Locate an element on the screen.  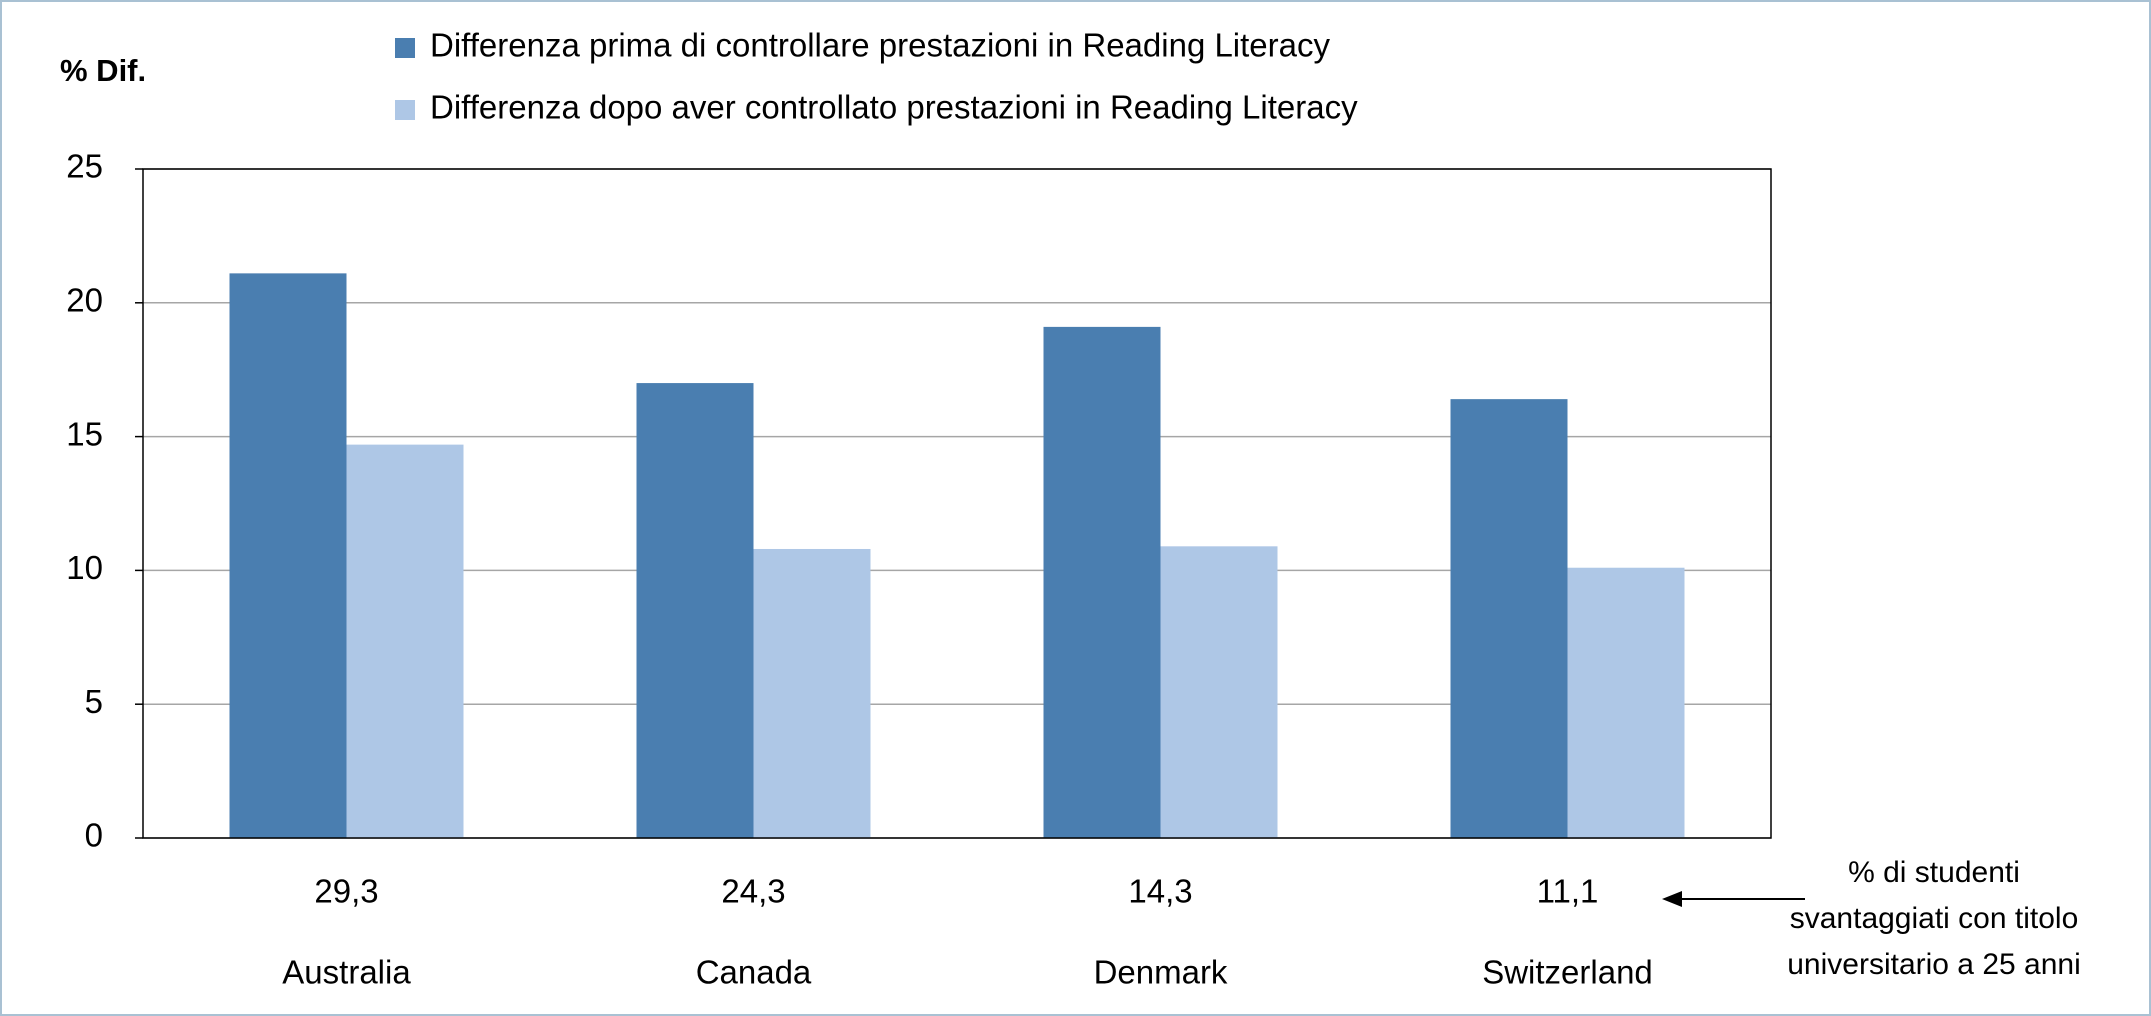
x-tick-label: Denmark is located at coordinates (1161, 972).